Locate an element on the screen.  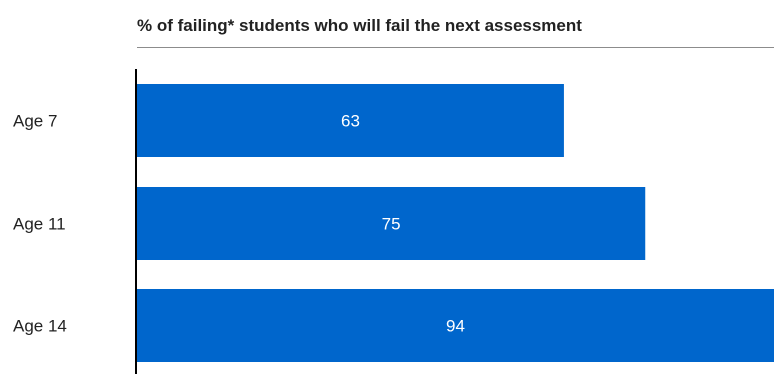
category-label: Age 11 is located at coordinates (39, 224).